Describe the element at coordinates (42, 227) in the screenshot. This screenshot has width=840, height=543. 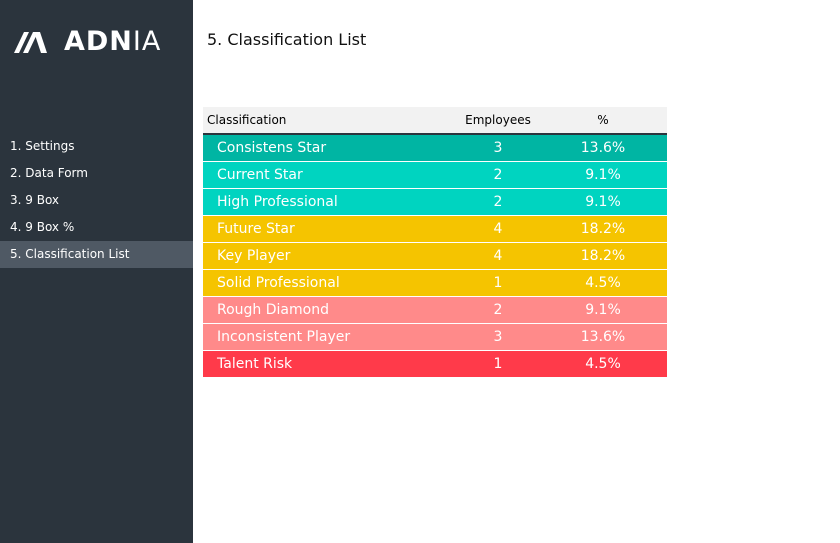
I see `sidebar-item-9-box-percent: 4. 9 Box %` at that location.